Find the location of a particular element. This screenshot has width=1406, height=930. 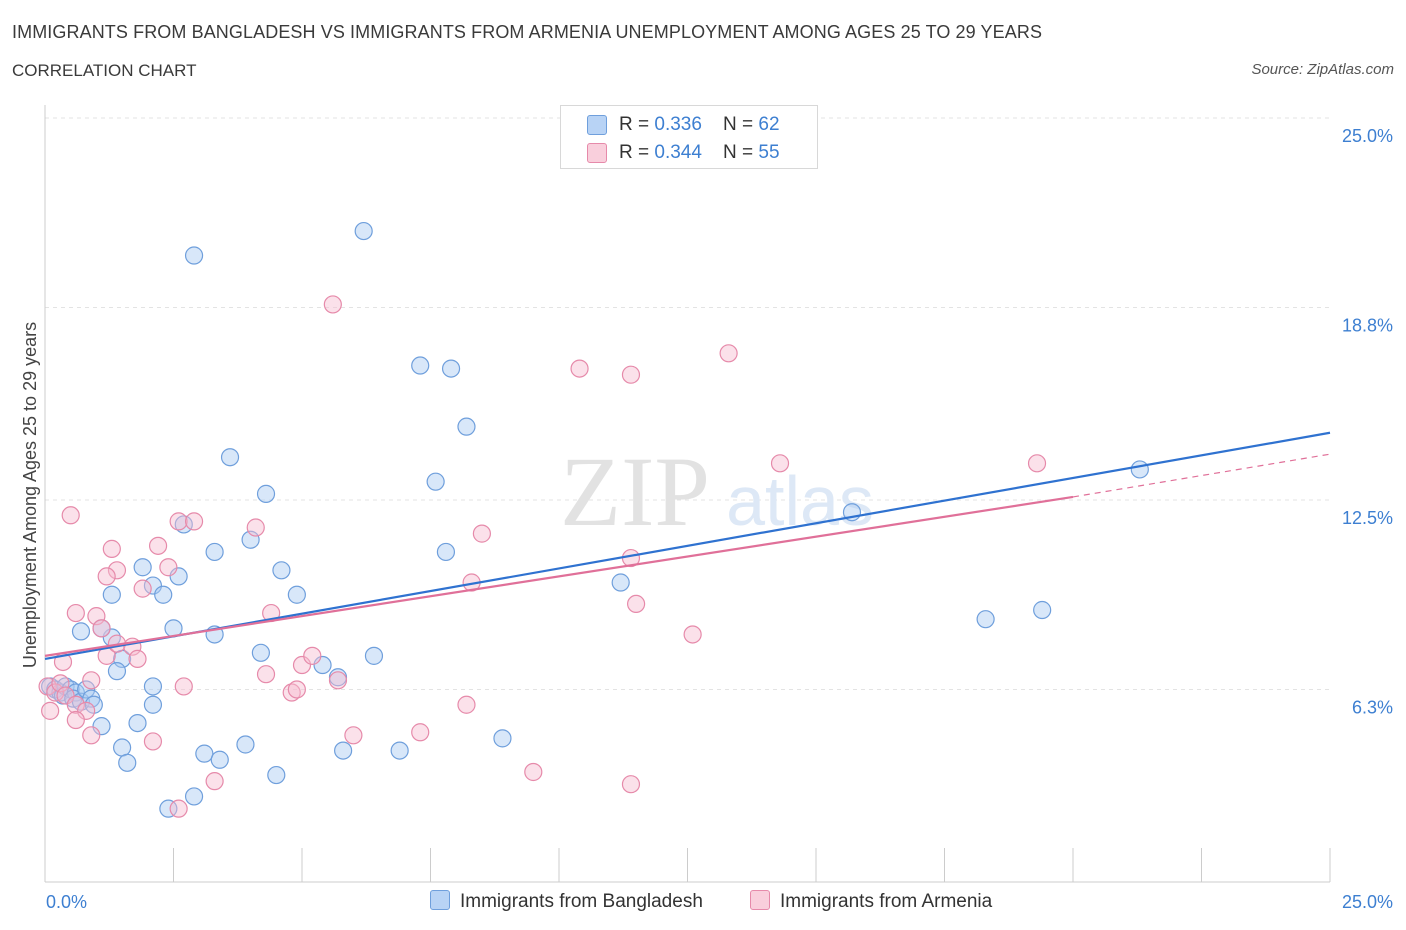

legend-n-value: 55 is located at coordinates (769, 152).